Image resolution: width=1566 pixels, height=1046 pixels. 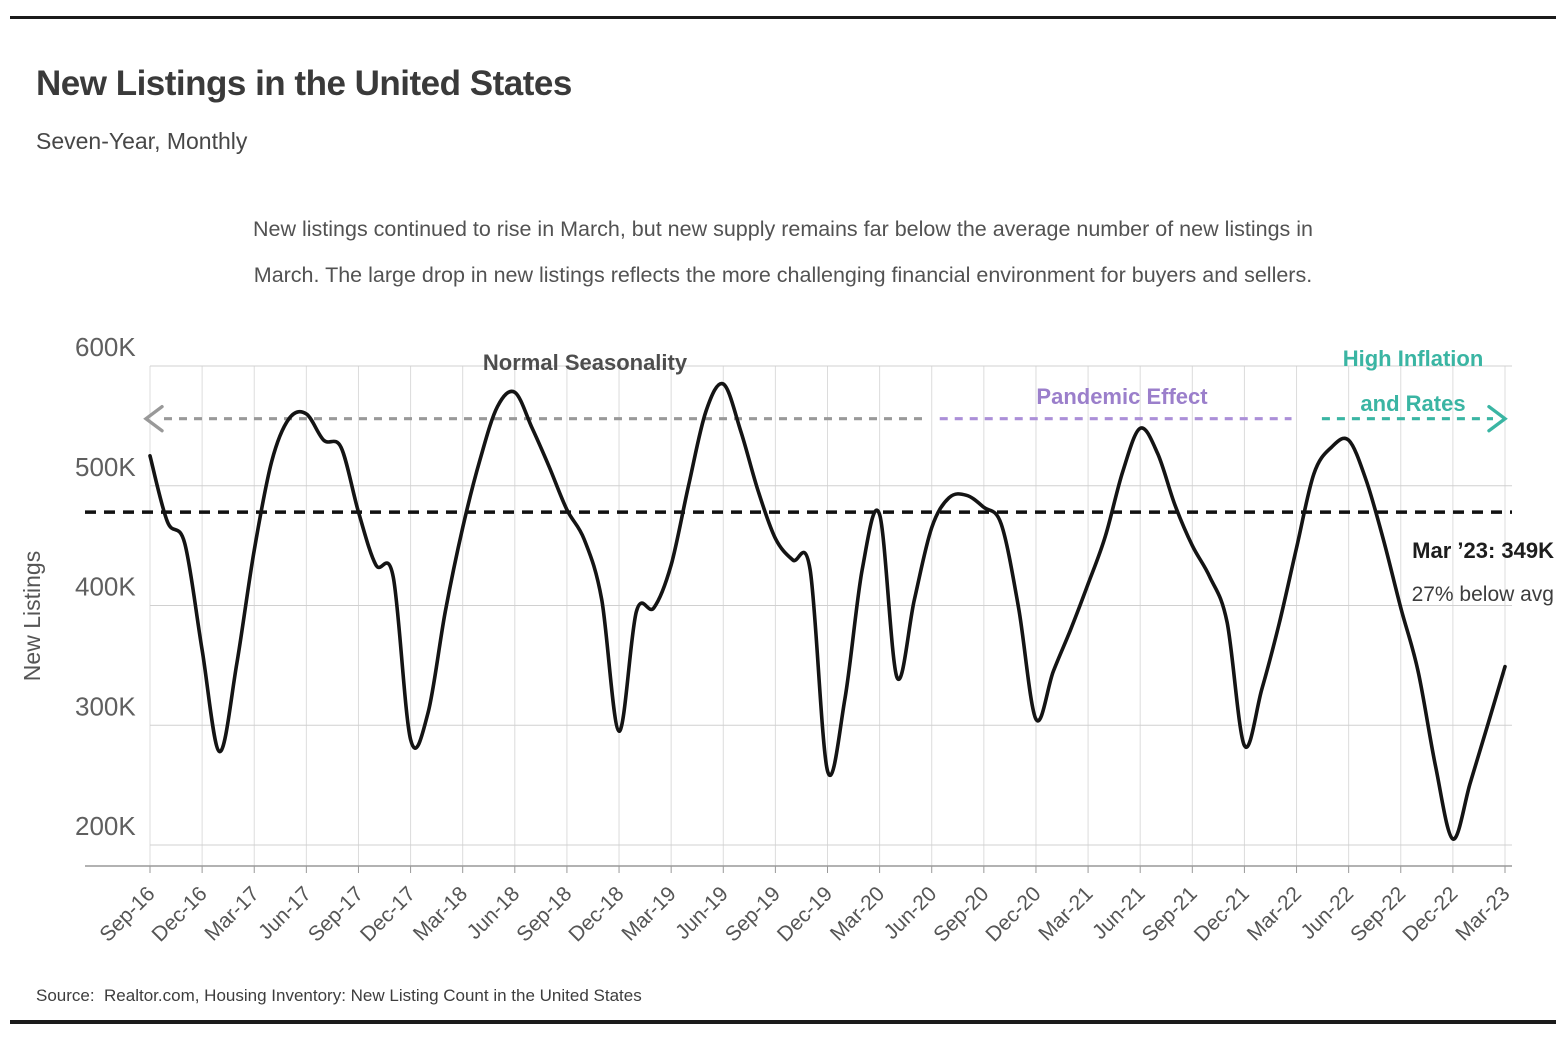 What do you see at coordinates (127, 914) in the screenshot?
I see `svg-text: Sep-16` at bounding box center [127, 914].